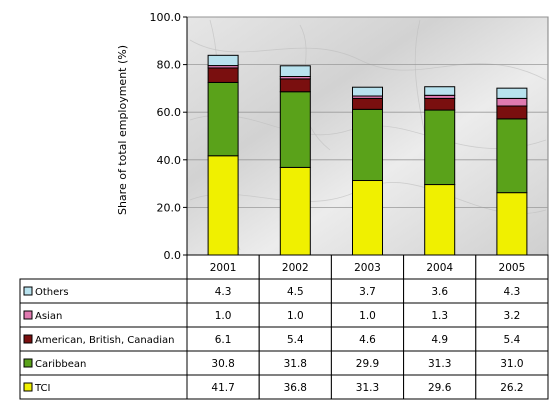  What do you see at coordinates (367, 340) in the screenshot?
I see `data-label: 4.6` at bounding box center [367, 340].